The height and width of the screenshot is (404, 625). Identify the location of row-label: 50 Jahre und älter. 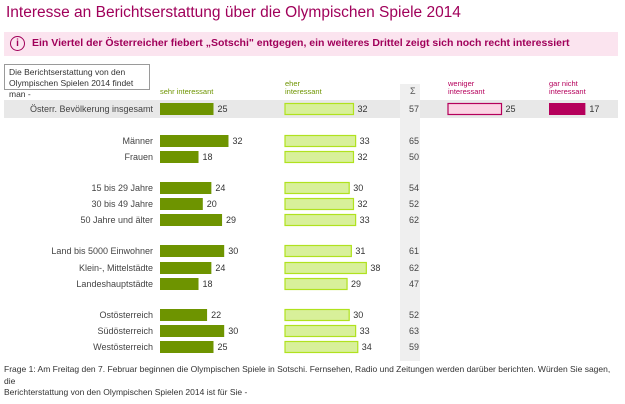
(116, 220).